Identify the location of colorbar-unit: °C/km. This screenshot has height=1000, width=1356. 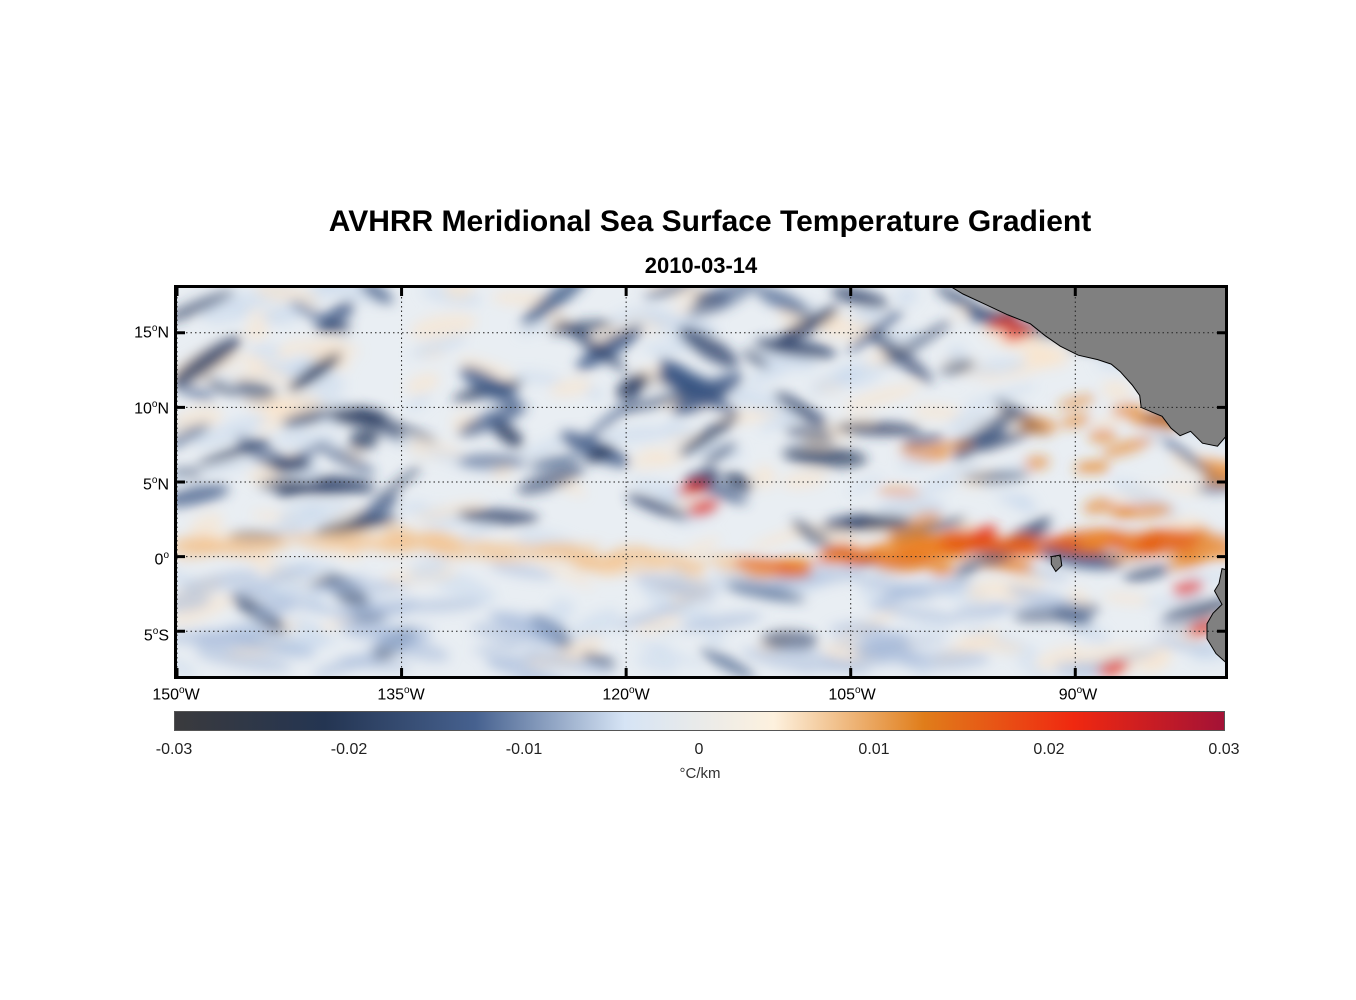
(700, 773).